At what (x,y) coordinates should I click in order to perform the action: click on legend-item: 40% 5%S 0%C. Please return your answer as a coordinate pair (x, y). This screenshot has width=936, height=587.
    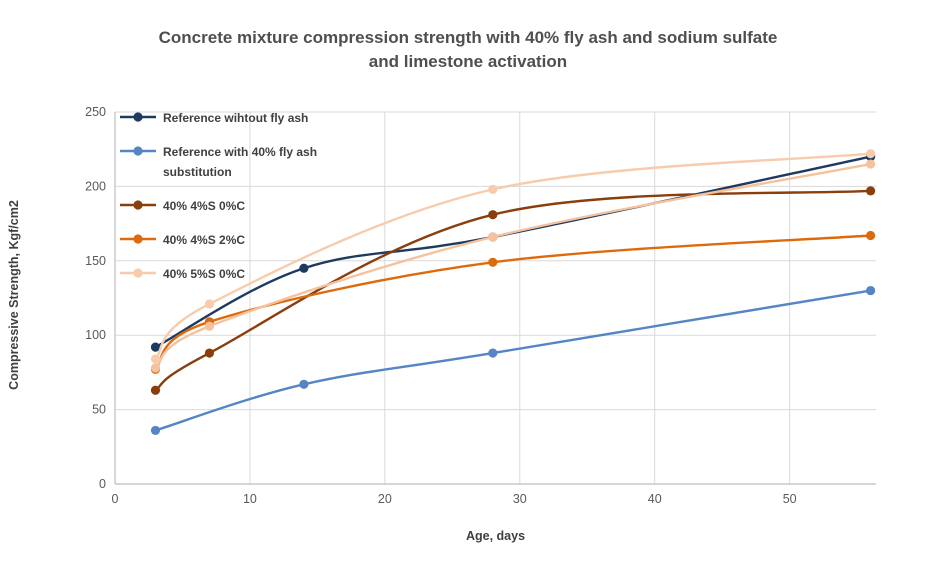
    Looking at the image, I should click on (236, 274).